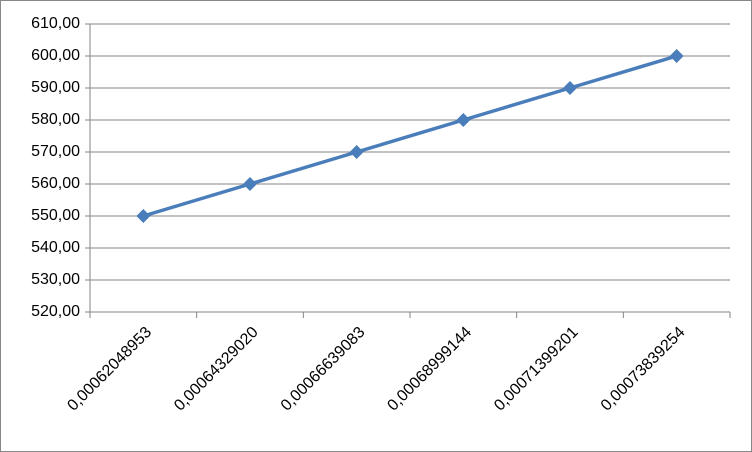  Describe the element at coordinates (55, 55) in the screenshot. I see `y-tick-label: 600,00` at that location.